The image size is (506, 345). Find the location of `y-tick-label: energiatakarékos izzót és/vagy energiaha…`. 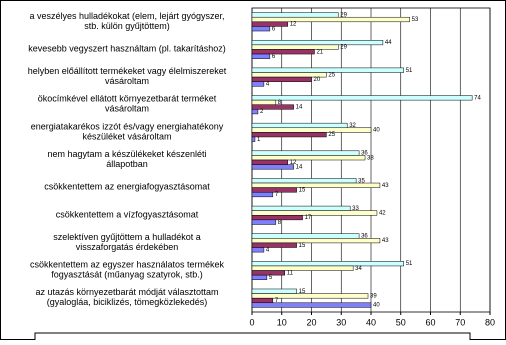

y-tick-label: energiatakarékos izzót és/vagy energiaha… is located at coordinates (127, 132).